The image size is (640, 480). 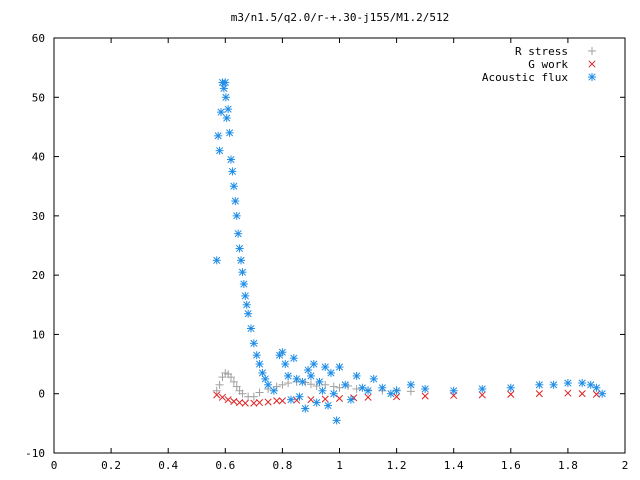 What do you see at coordinates (38, 38) in the screenshot?
I see `y-tick-label: 60` at bounding box center [38, 38].